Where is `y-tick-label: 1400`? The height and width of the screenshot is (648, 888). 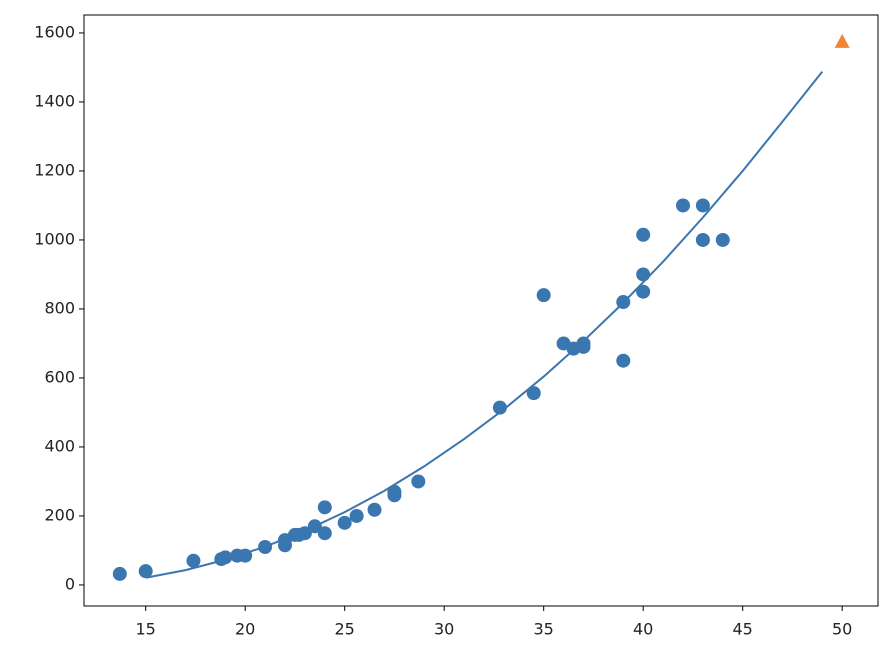
y-tick-label: 1400 is located at coordinates (54, 100).